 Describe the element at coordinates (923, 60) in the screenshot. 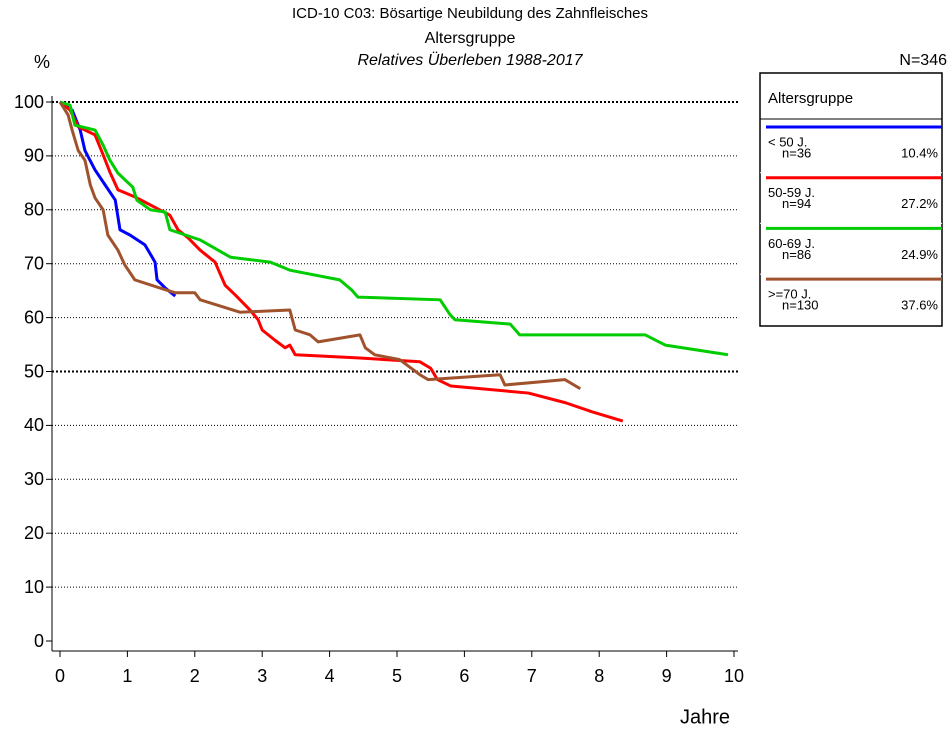

I see `total-label: N=346` at that location.